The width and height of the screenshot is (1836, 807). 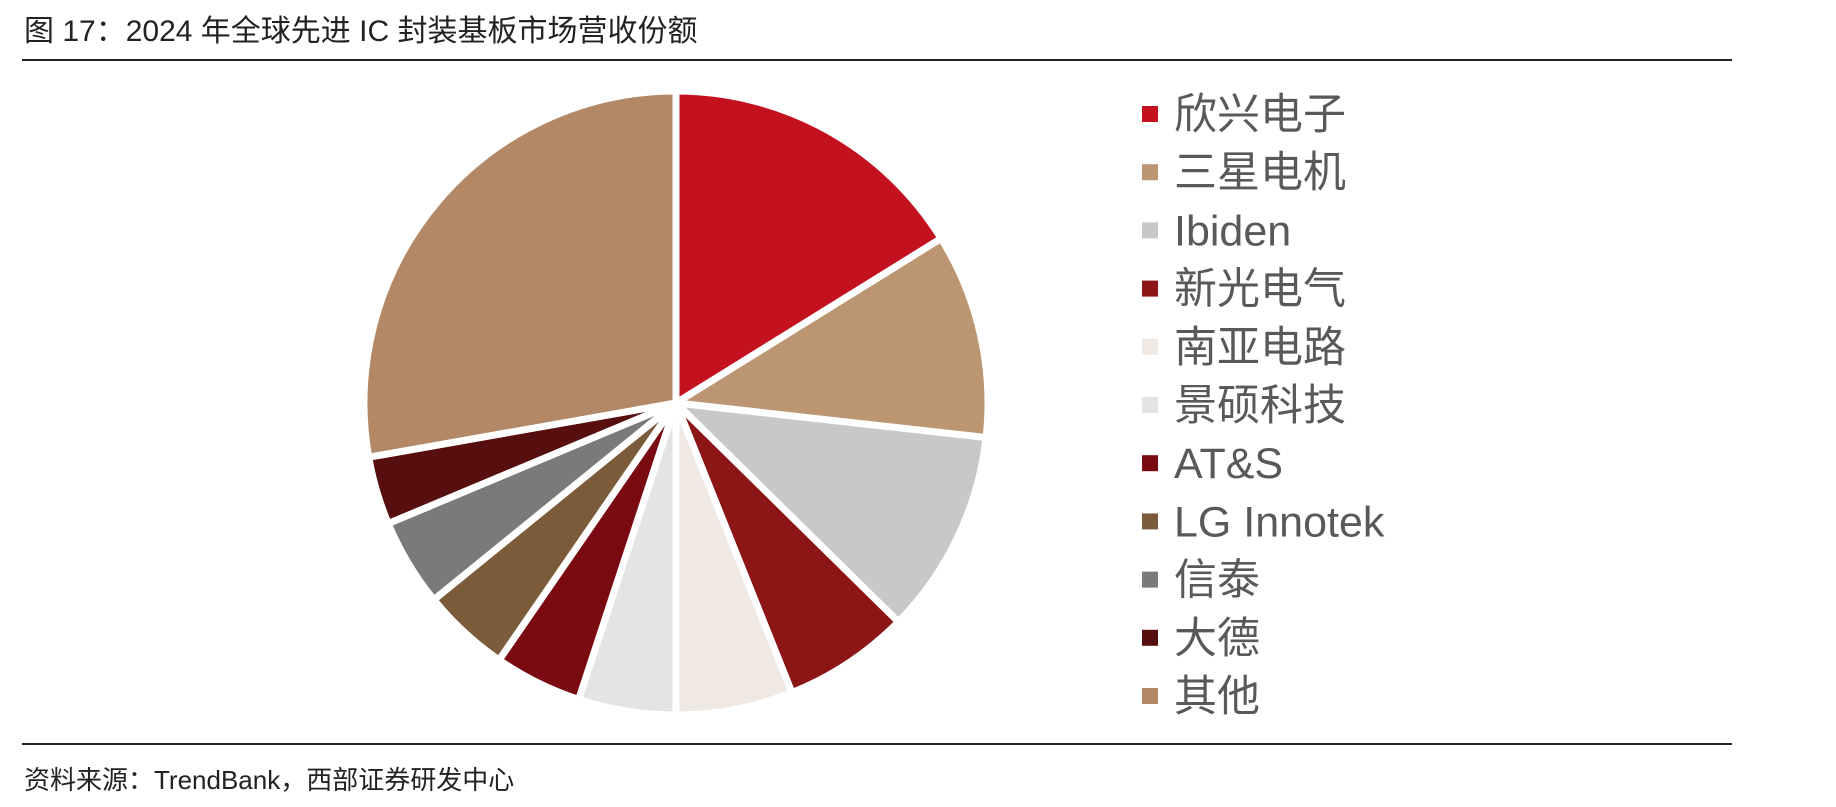 What do you see at coordinates (1260, 348) in the screenshot?
I see `legend-label-5: 南亚电路` at bounding box center [1260, 348].